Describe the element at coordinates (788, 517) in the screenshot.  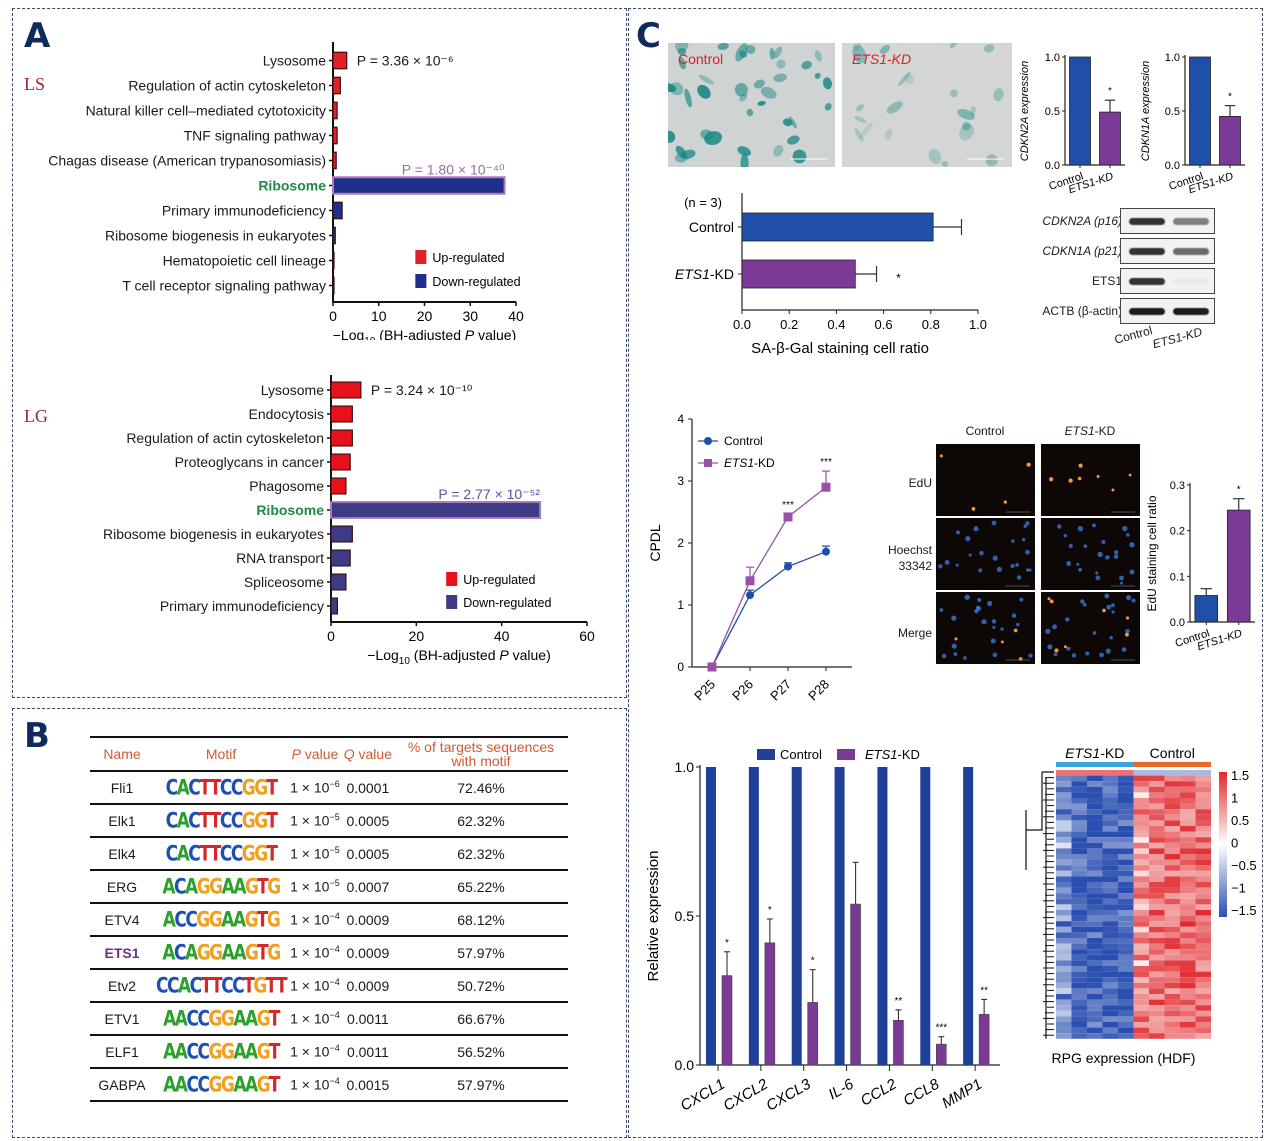
I see `data-point` at that location.